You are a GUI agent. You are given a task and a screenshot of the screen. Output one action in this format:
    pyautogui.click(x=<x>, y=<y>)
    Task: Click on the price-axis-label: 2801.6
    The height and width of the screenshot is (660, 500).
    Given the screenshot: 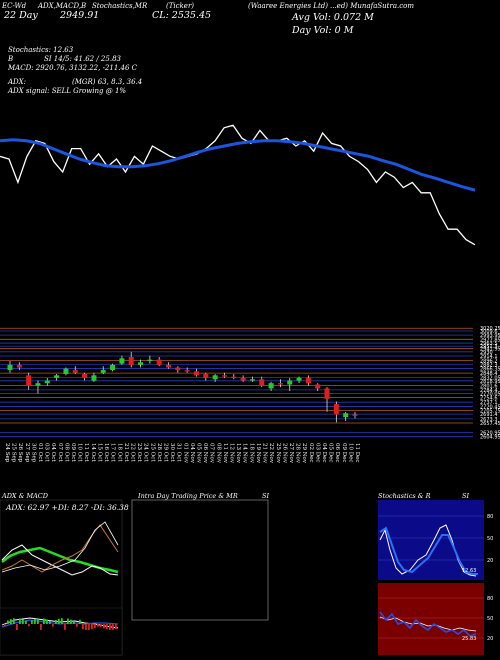 What is the action you would take?
    pyautogui.click(x=489, y=386)
    